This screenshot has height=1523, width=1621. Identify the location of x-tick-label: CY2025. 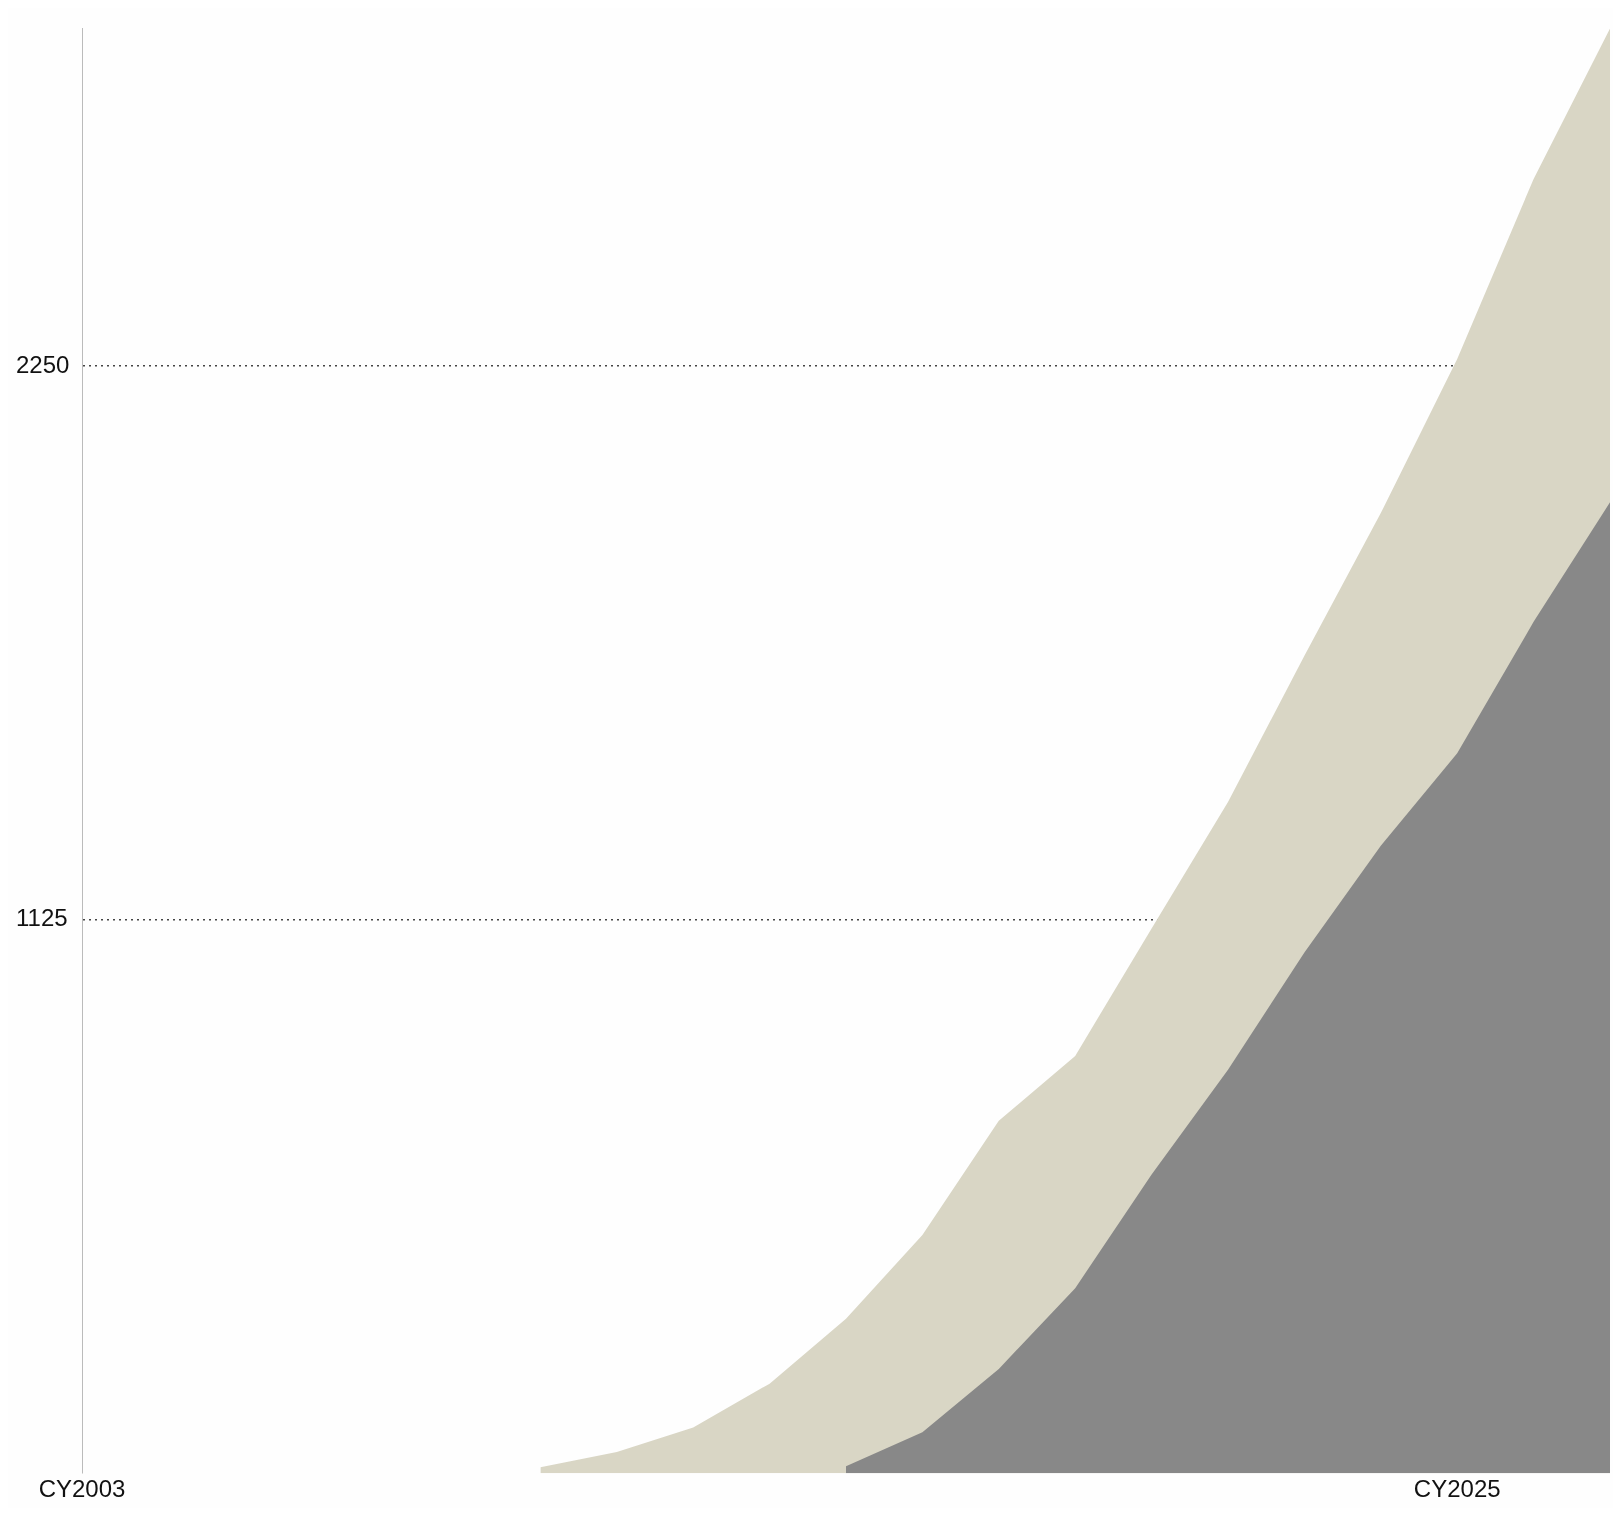
(1457, 1489).